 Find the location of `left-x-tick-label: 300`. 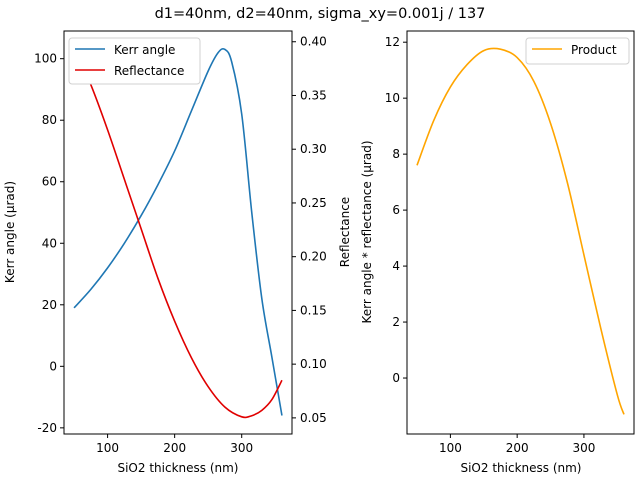

left-x-tick-label: 300 is located at coordinates (241, 448).